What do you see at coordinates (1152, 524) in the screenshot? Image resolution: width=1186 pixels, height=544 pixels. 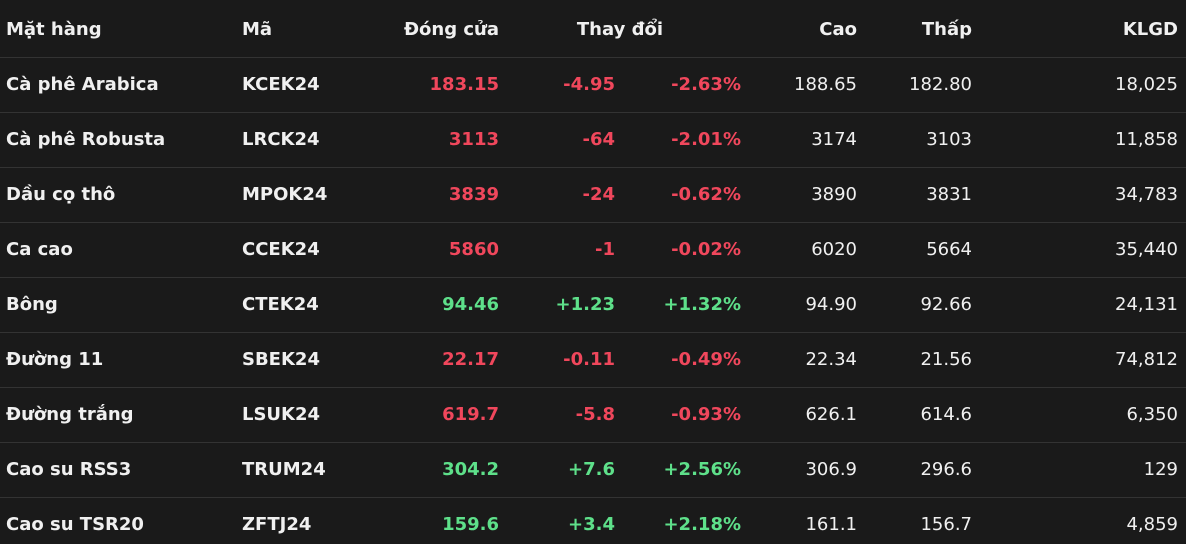 I see `volume: 4,859` at bounding box center [1152, 524].